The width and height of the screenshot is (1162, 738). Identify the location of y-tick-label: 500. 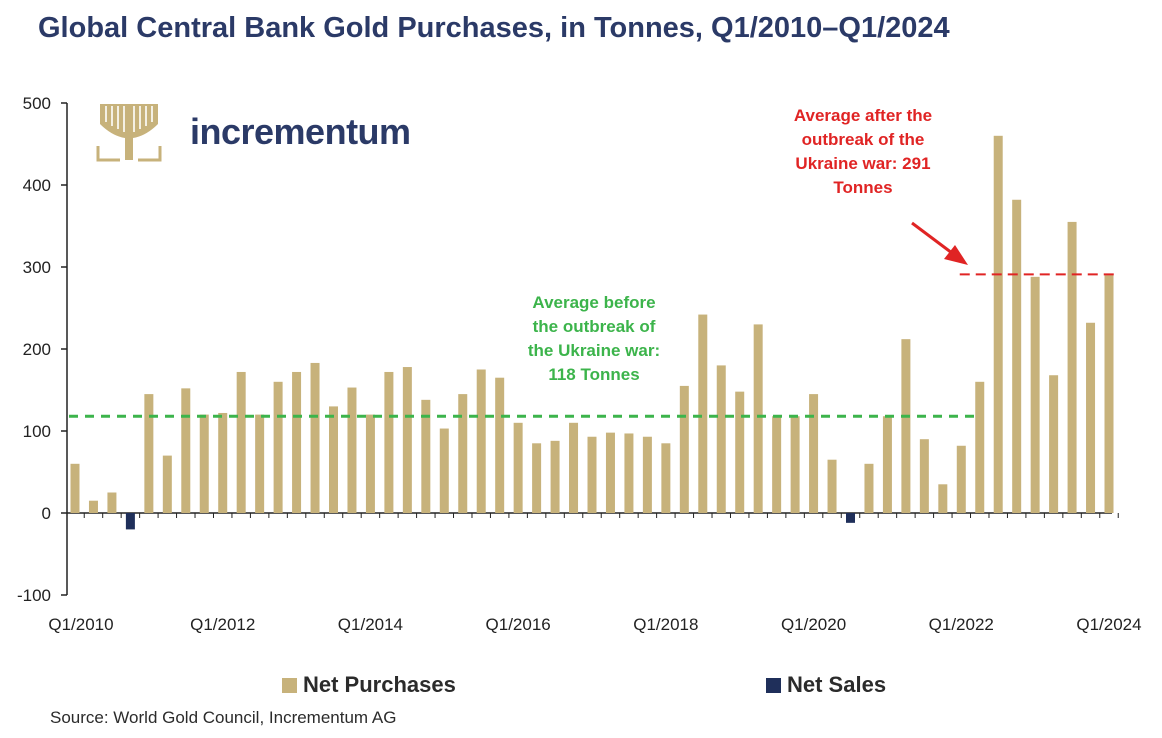
(37, 103).